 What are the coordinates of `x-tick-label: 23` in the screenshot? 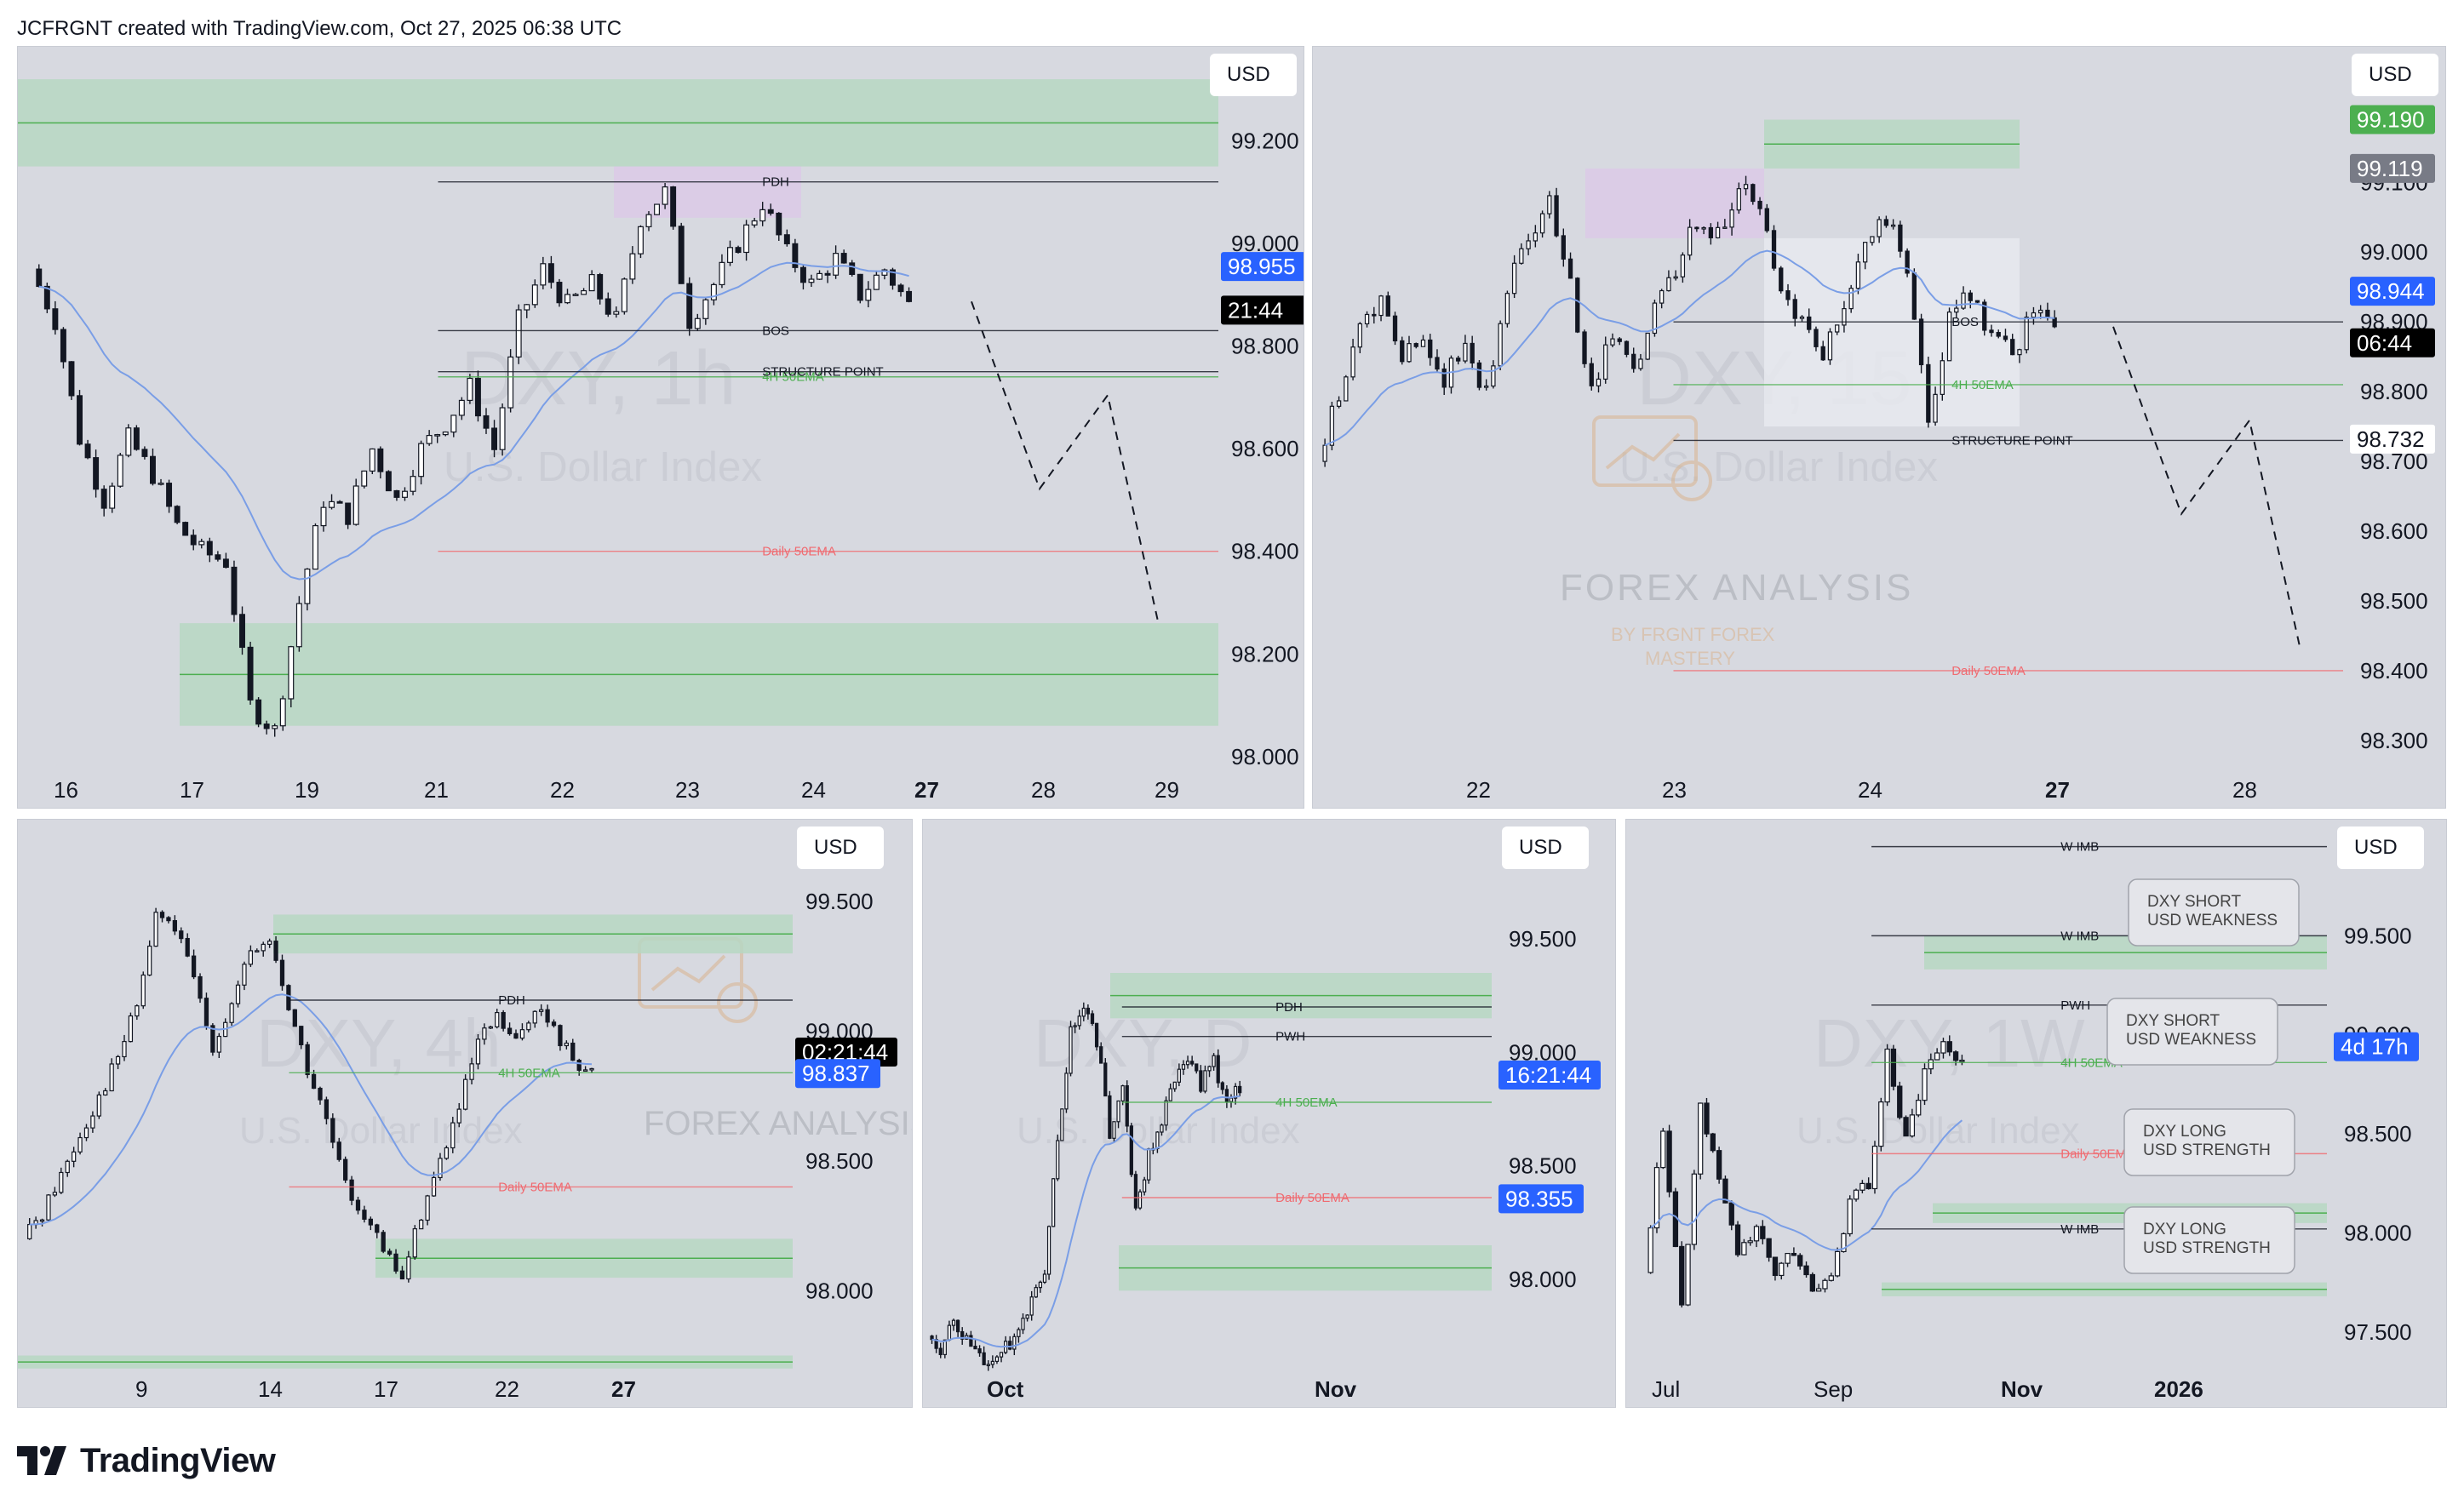 It's located at (688, 790).